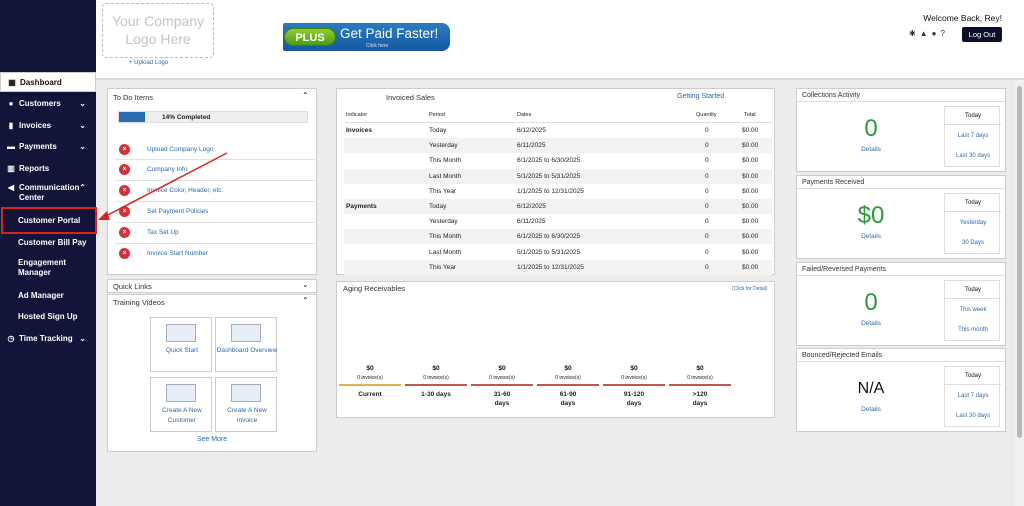 The width and height of the screenshot is (1024, 506). I want to click on training-tile: Dashboard Overview, so click(246, 344).